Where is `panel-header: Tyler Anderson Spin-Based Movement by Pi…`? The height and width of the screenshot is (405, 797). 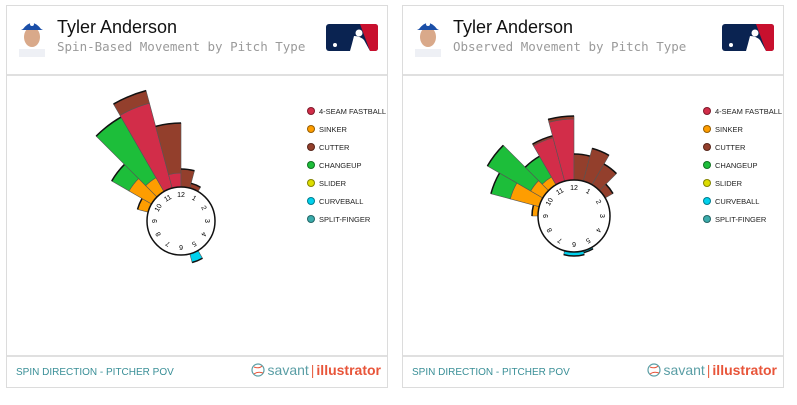
panel-header: Tyler Anderson Spin-Based Movement by Pi… is located at coordinates (197, 41).